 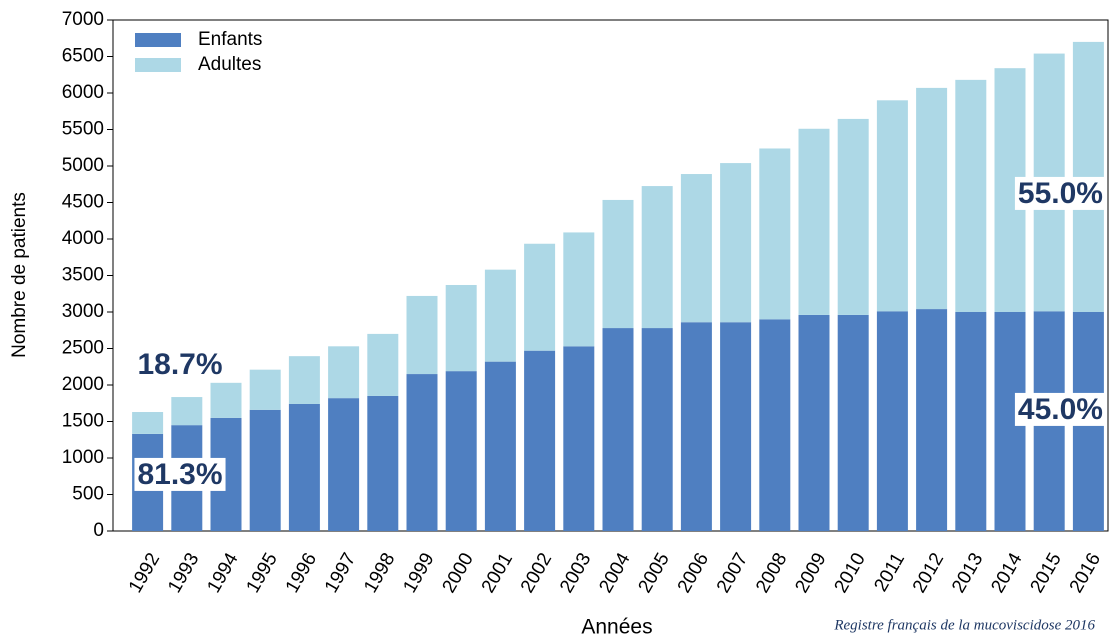 I want to click on y-tick-label: 1500, so click(x=83, y=421).